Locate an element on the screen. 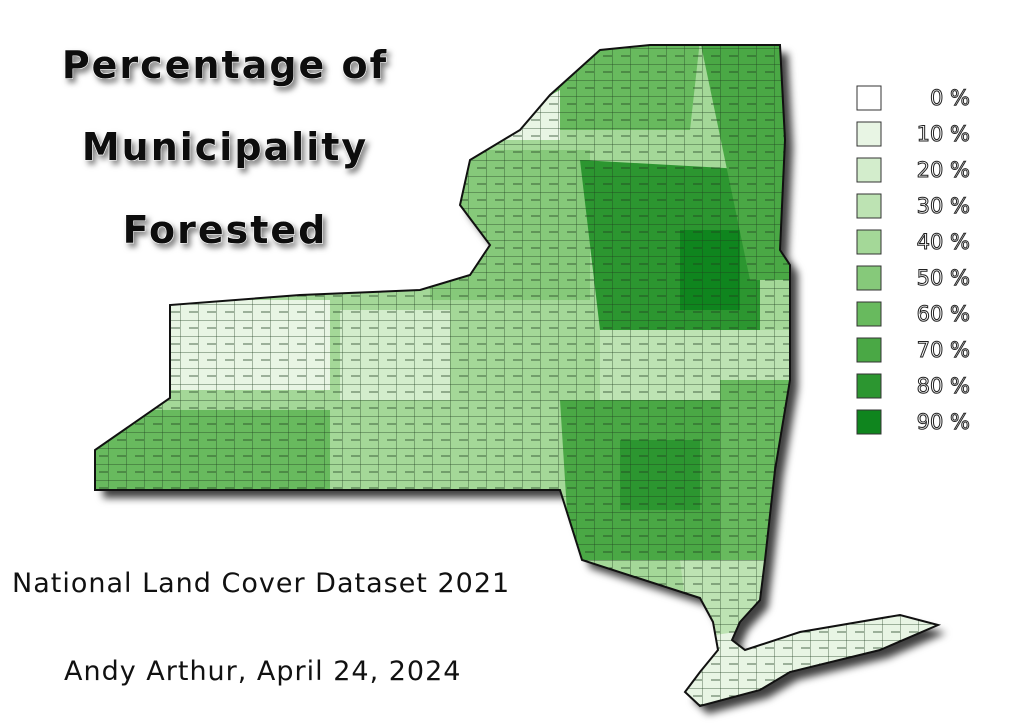  legend-label: 80 % is located at coordinates (943, 386).